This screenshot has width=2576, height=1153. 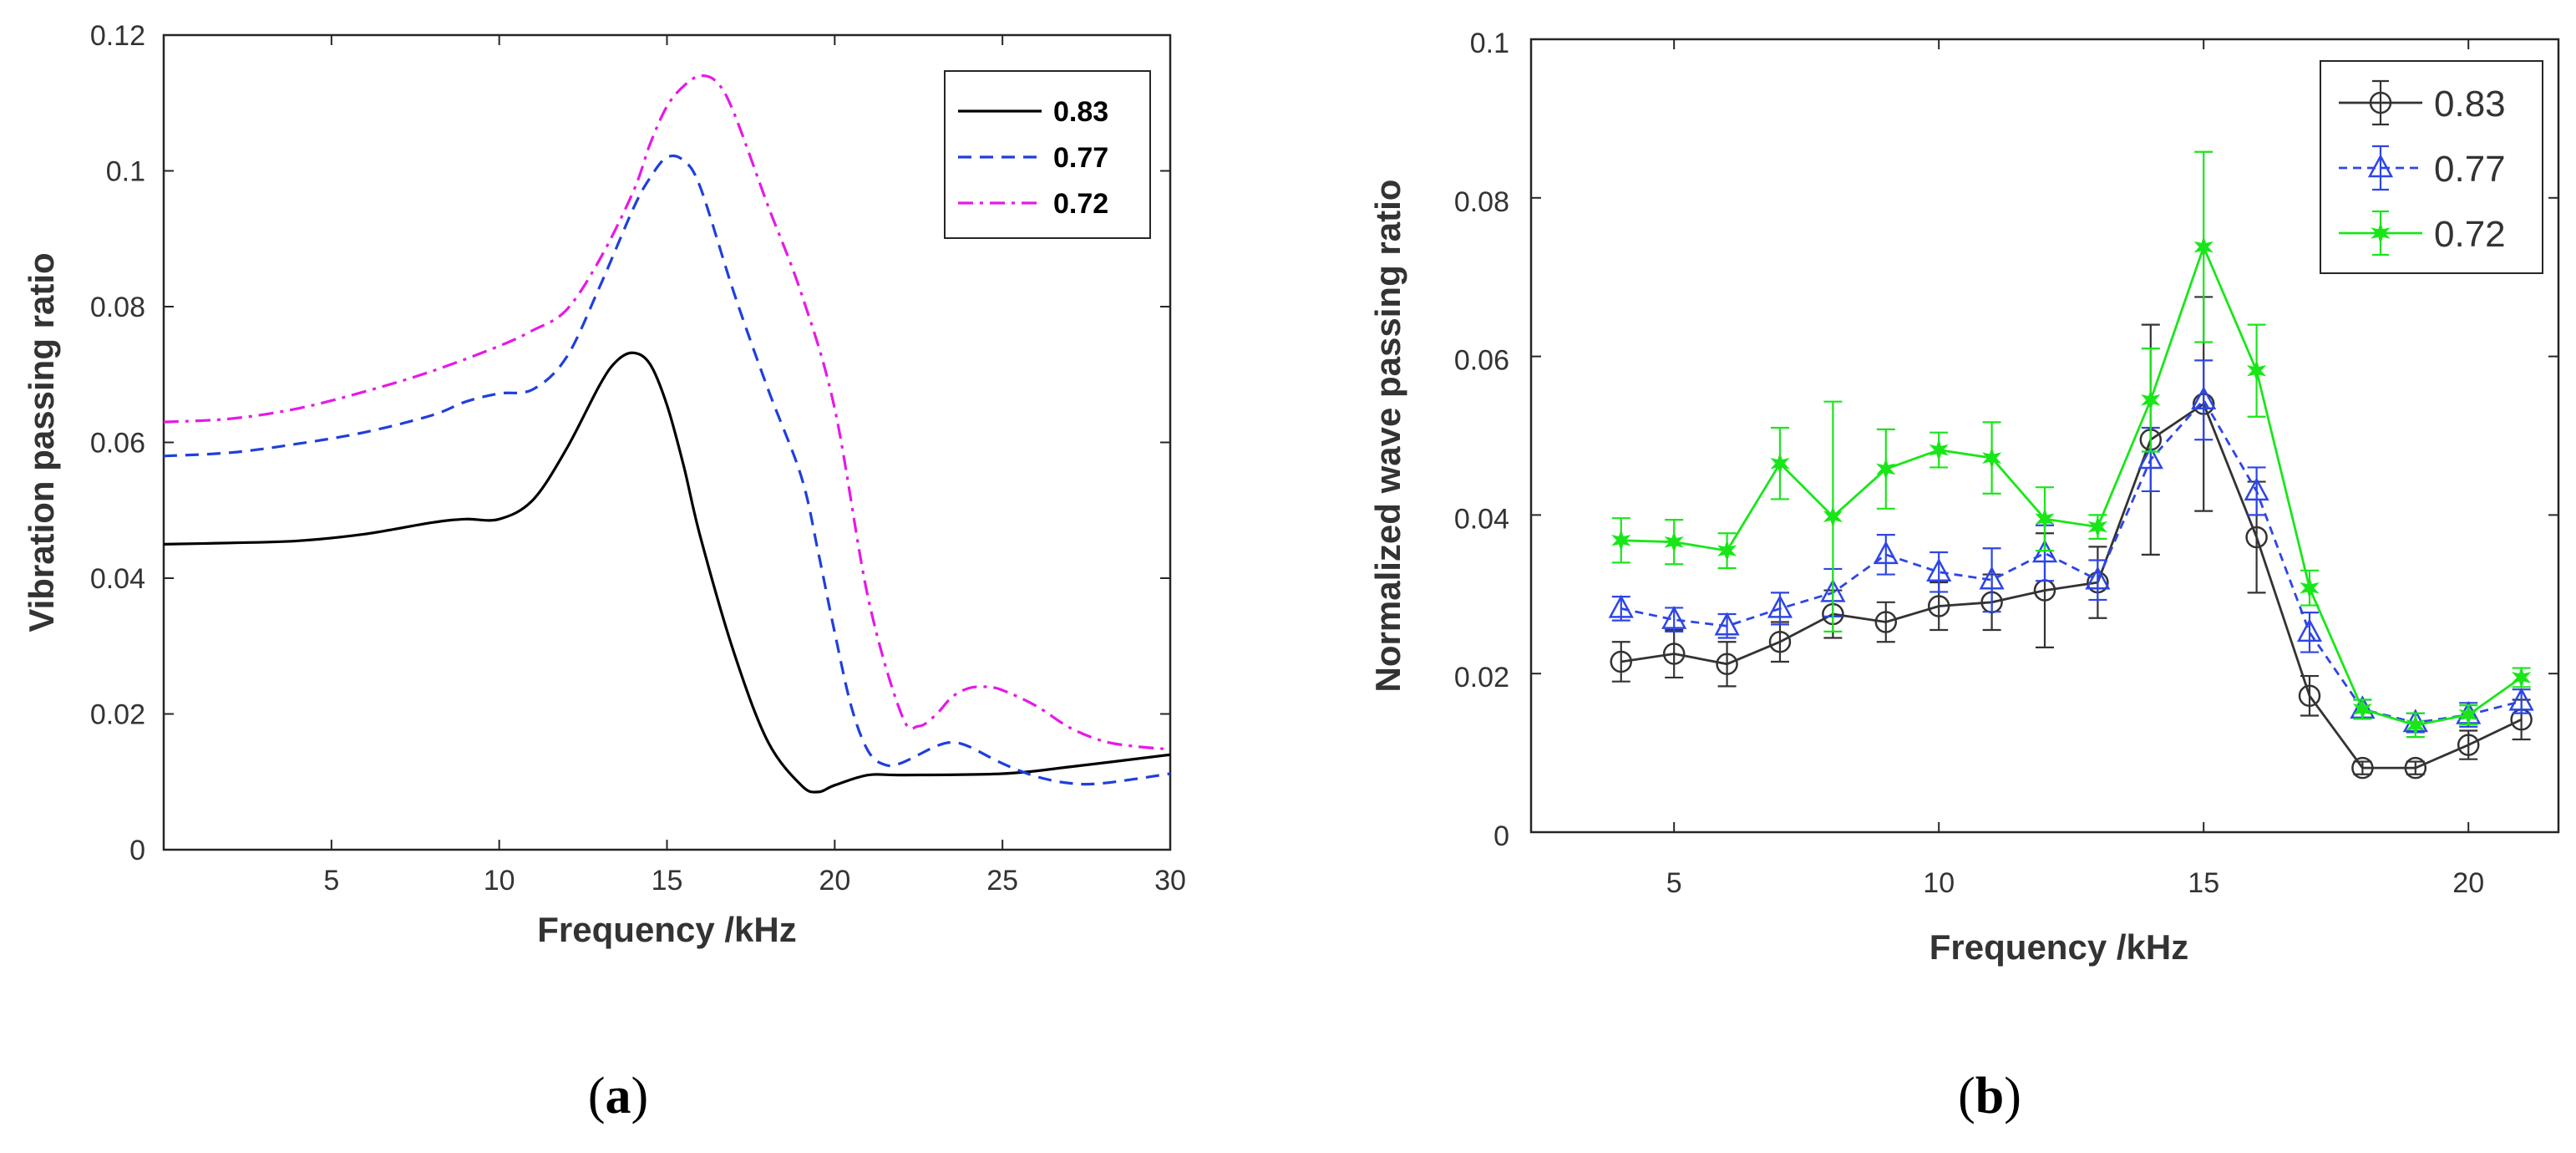 What do you see at coordinates (41, 442) in the screenshot?
I see `y-axis-label: Vibration passing ratio` at bounding box center [41, 442].